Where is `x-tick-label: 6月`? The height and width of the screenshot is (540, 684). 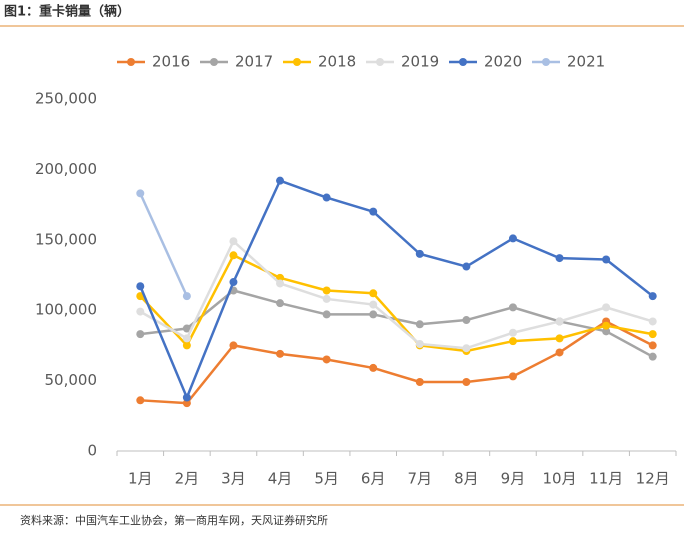
x-tick-label: 6月 is located at coordinates (373, 479).